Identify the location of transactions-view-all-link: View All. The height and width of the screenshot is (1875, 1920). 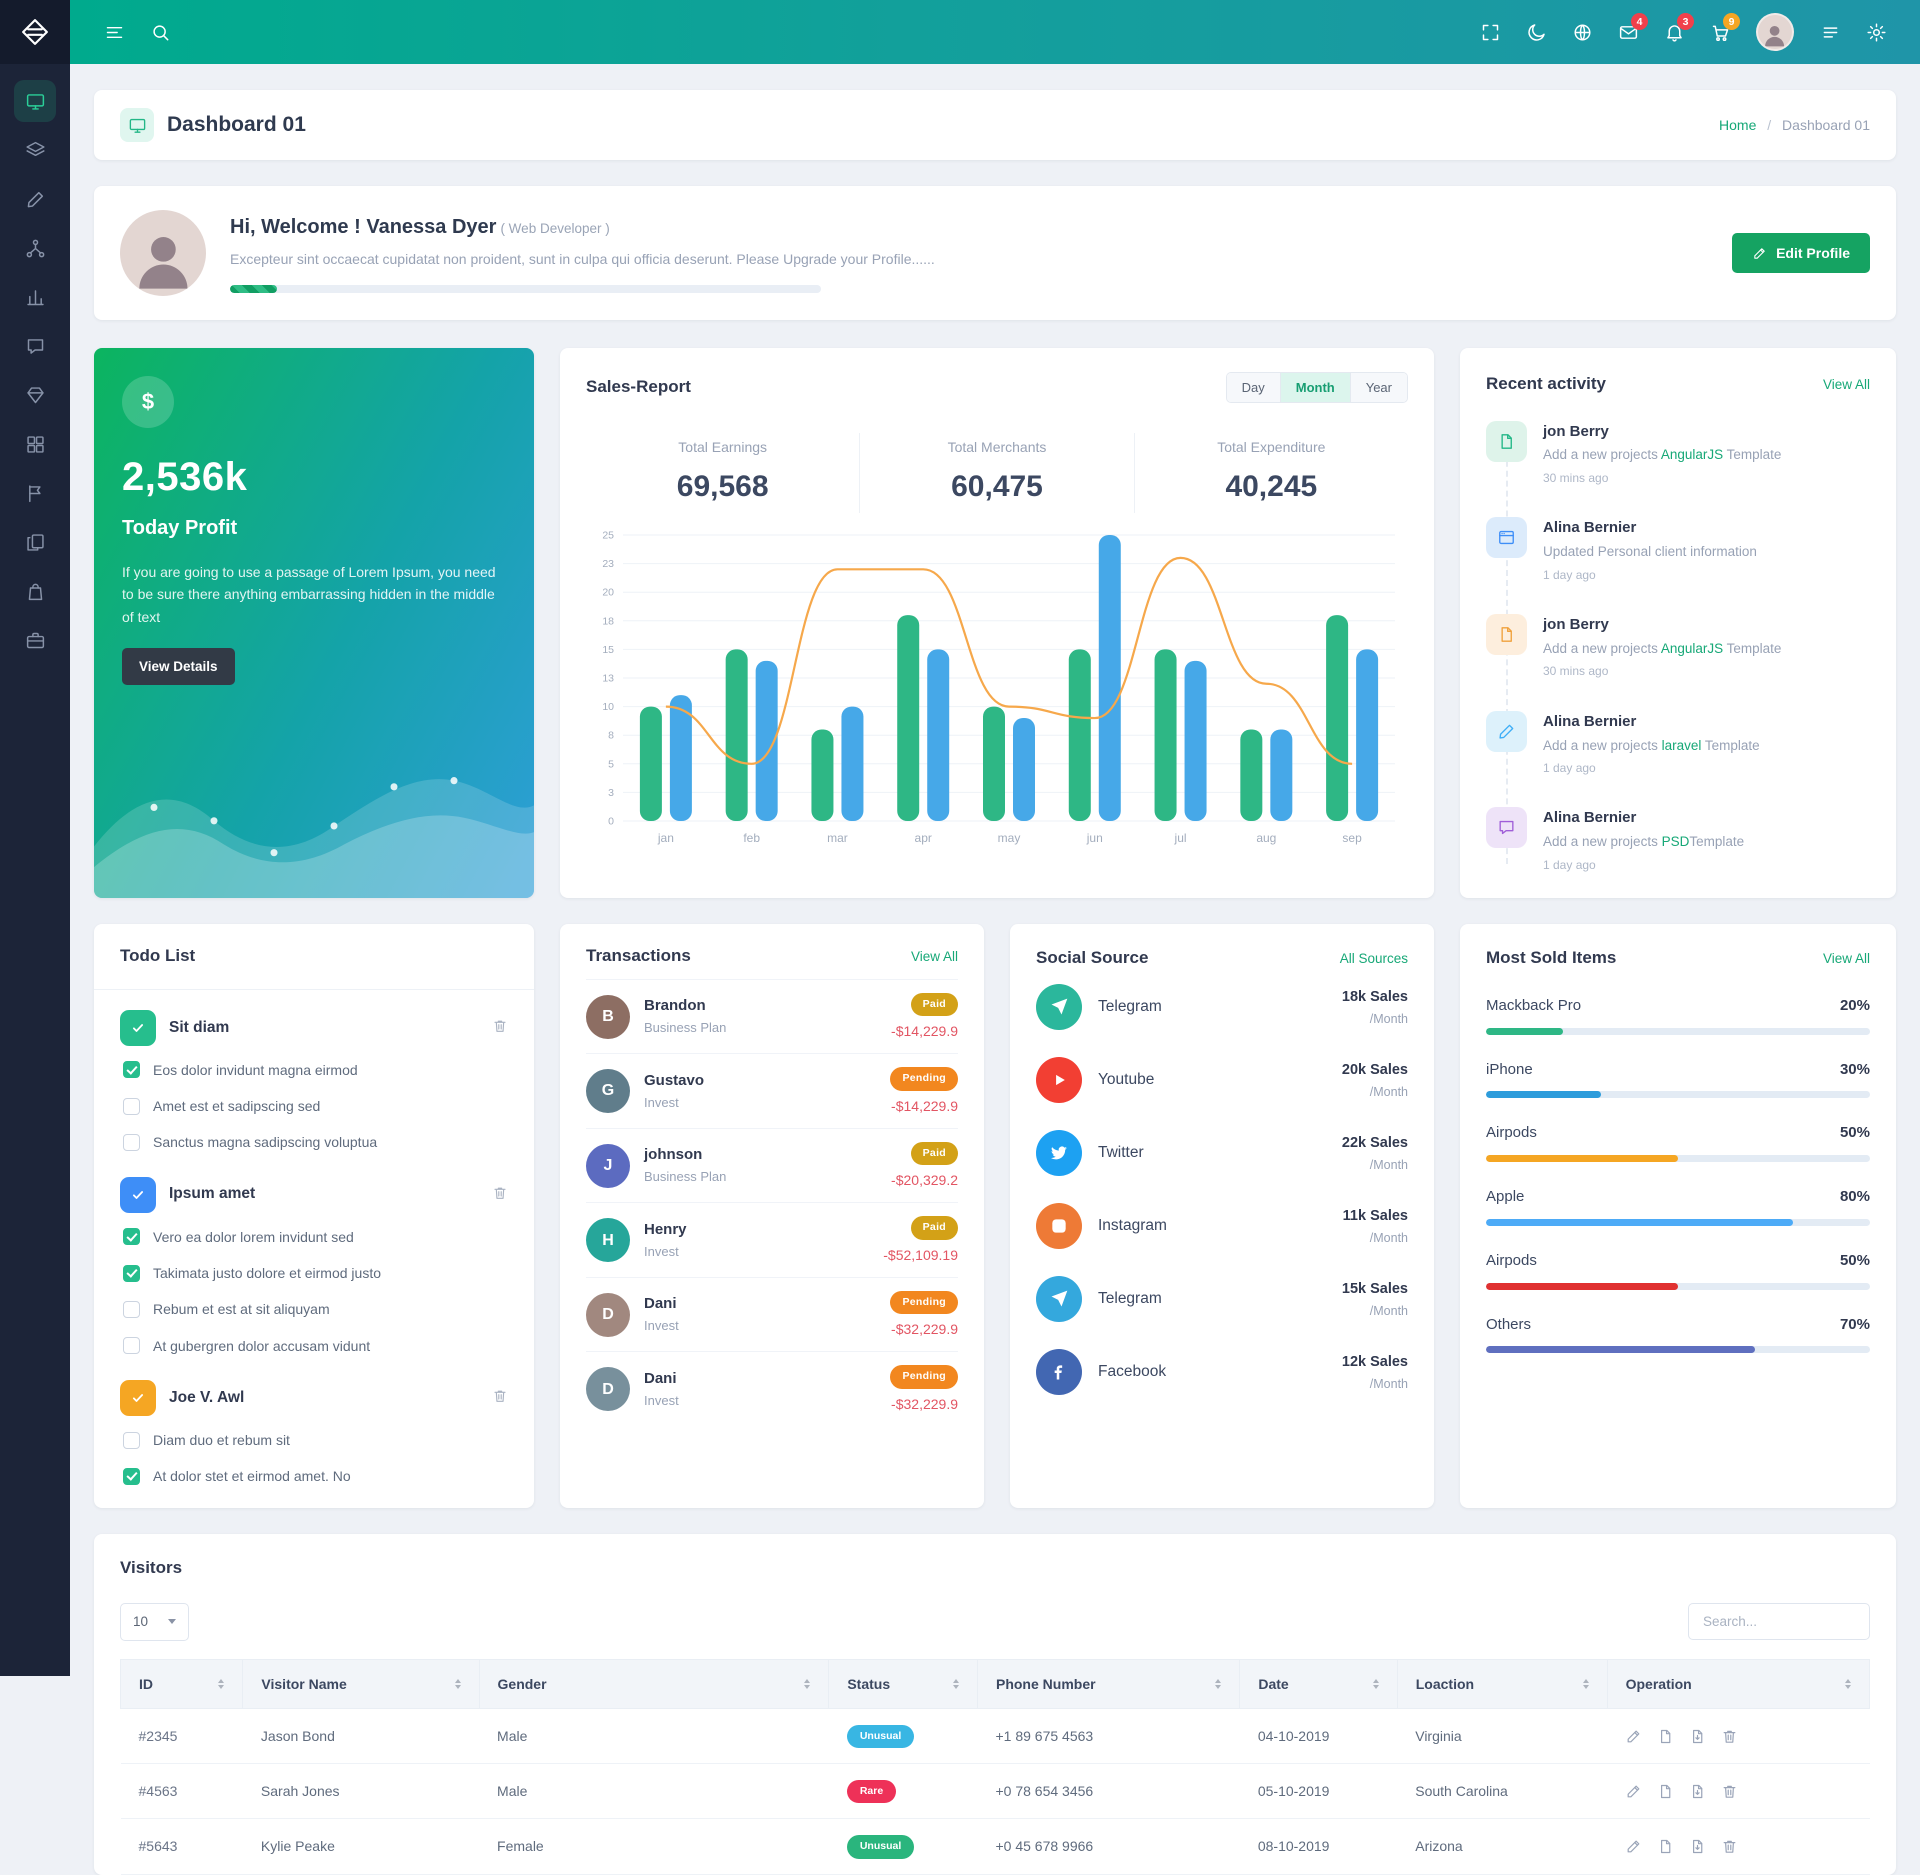
(934, 957).